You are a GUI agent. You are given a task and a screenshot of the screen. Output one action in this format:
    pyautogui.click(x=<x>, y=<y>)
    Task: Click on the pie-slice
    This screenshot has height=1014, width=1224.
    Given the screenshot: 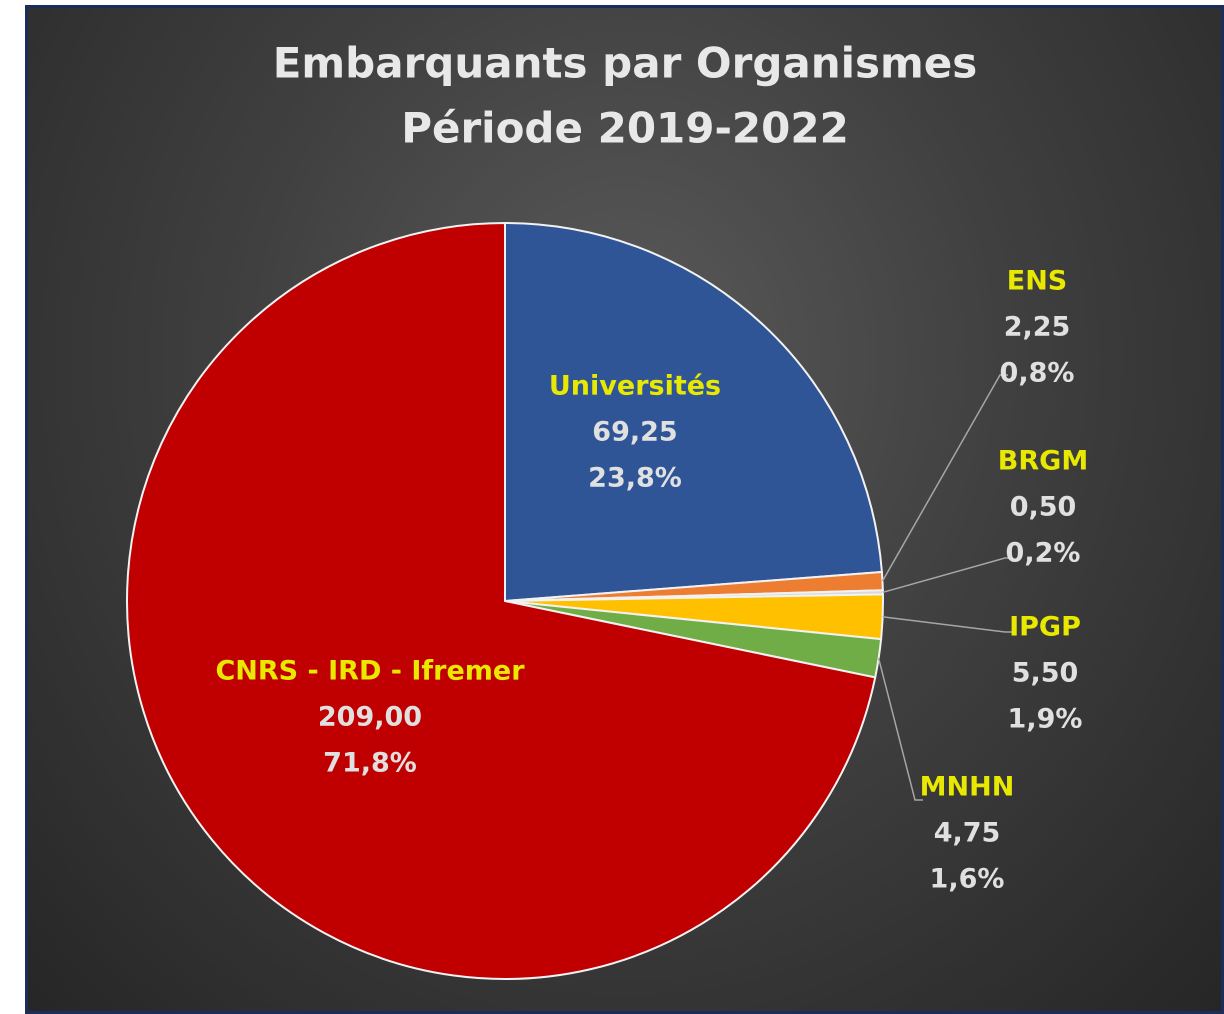 What is the action you would take?
    pyautogui.click(x=693, y=412)
    